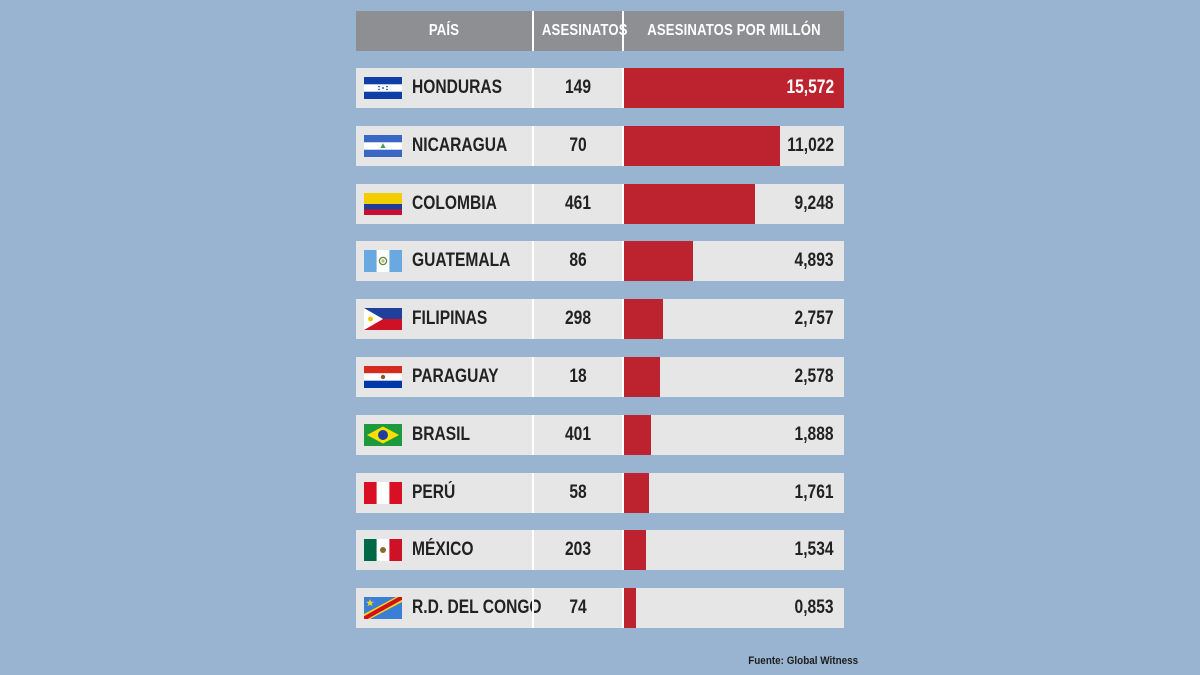 This screenshot has height=675, width=1200. What do you see at coordinates (578, 492) in the screenshot?
I see `kills-value: 58` at bounding box center [578, 492].